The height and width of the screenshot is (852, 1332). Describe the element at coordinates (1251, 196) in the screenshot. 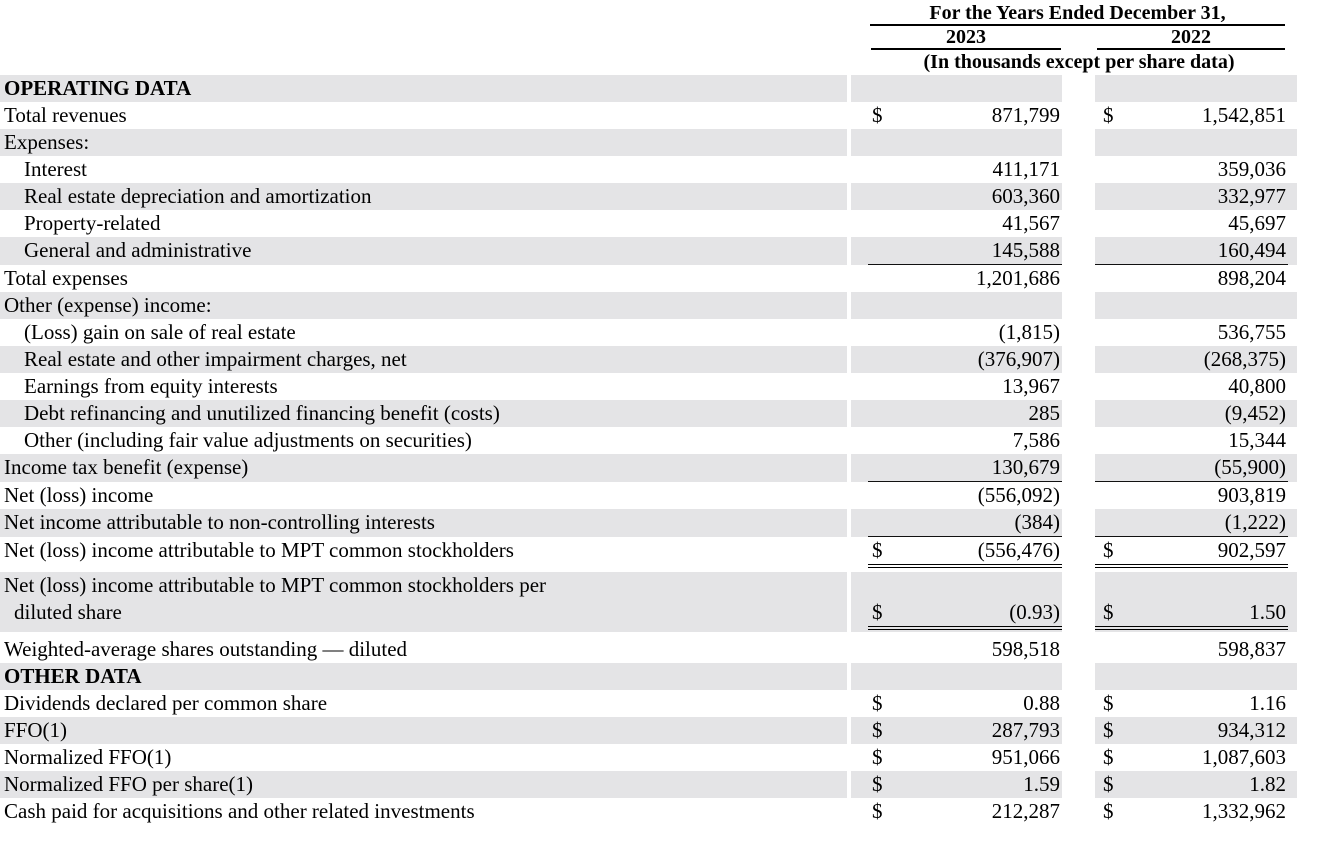

I see `value-2022: 332,977` at that location.